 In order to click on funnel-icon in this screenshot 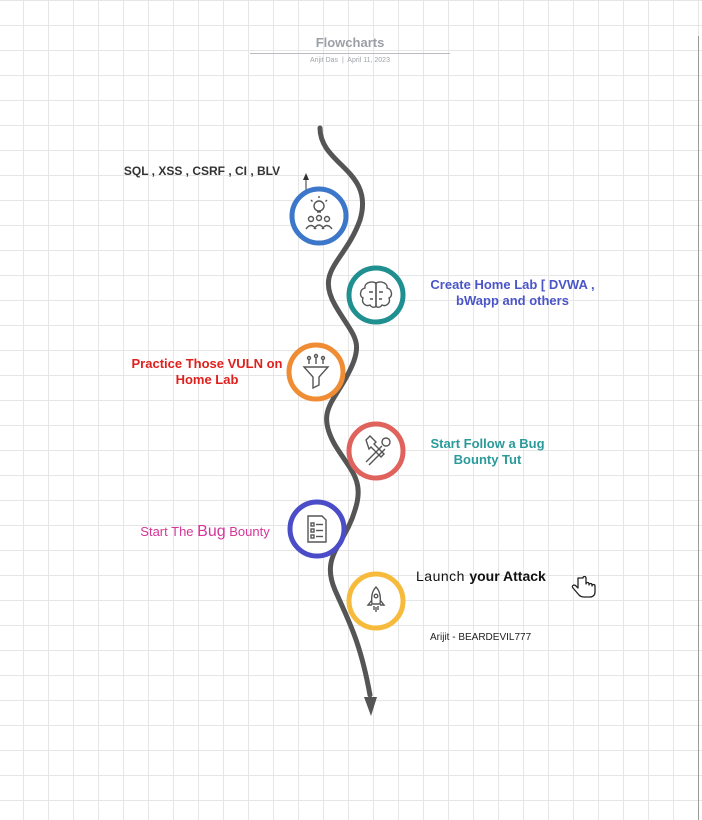, I will do `click(316, 371)`.